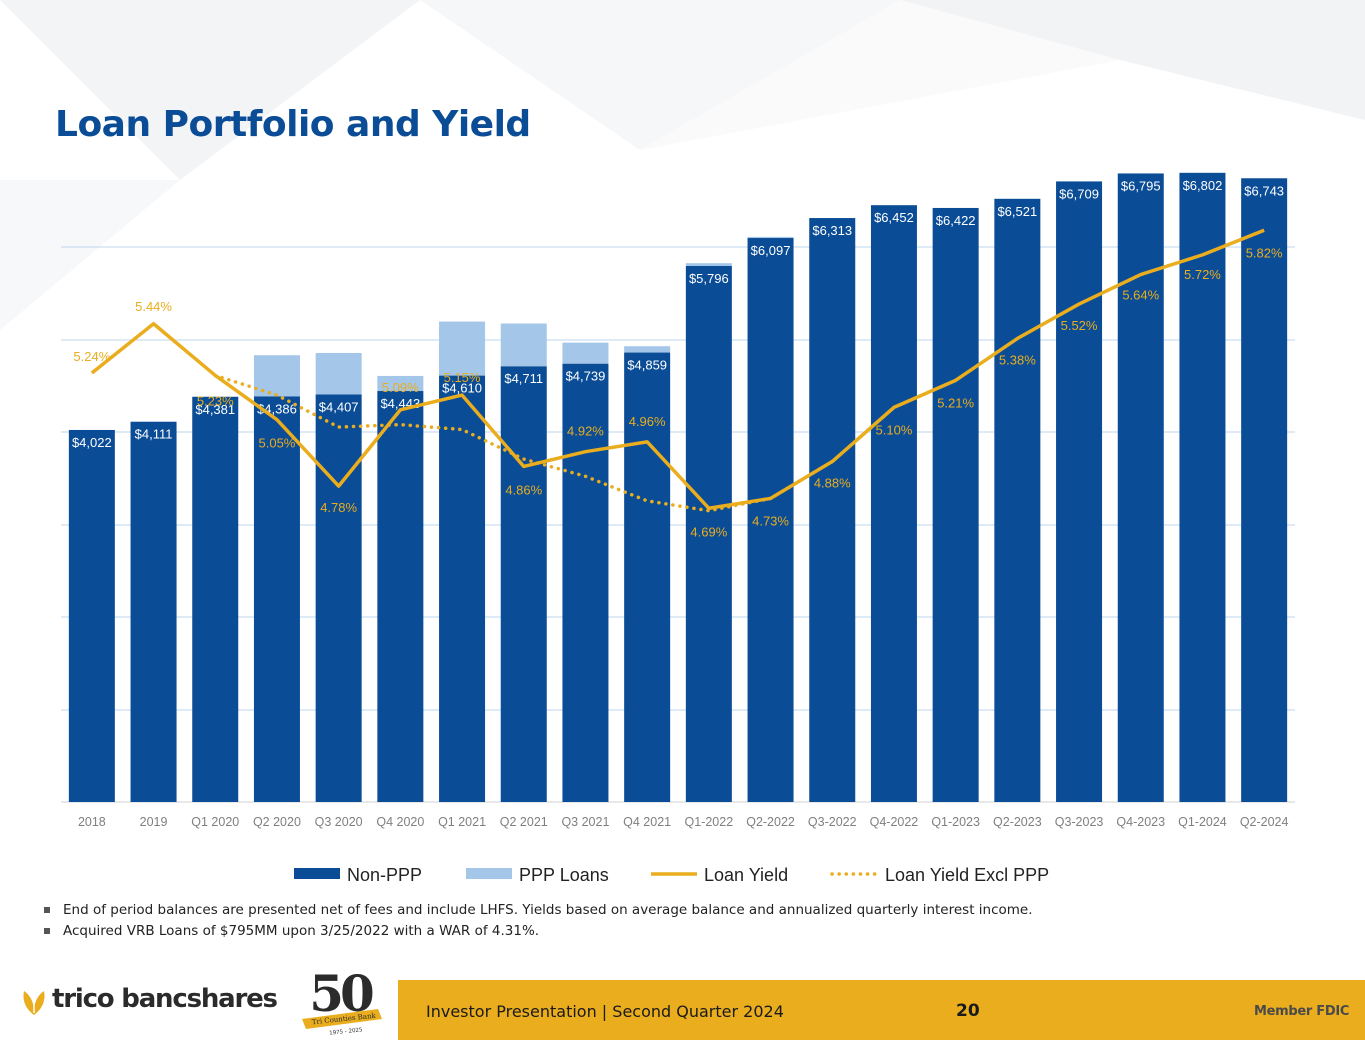  Describe the element at coordinates (1017, 360) in the screenshot. I see `yield-value-label: 5.38%` at that location.